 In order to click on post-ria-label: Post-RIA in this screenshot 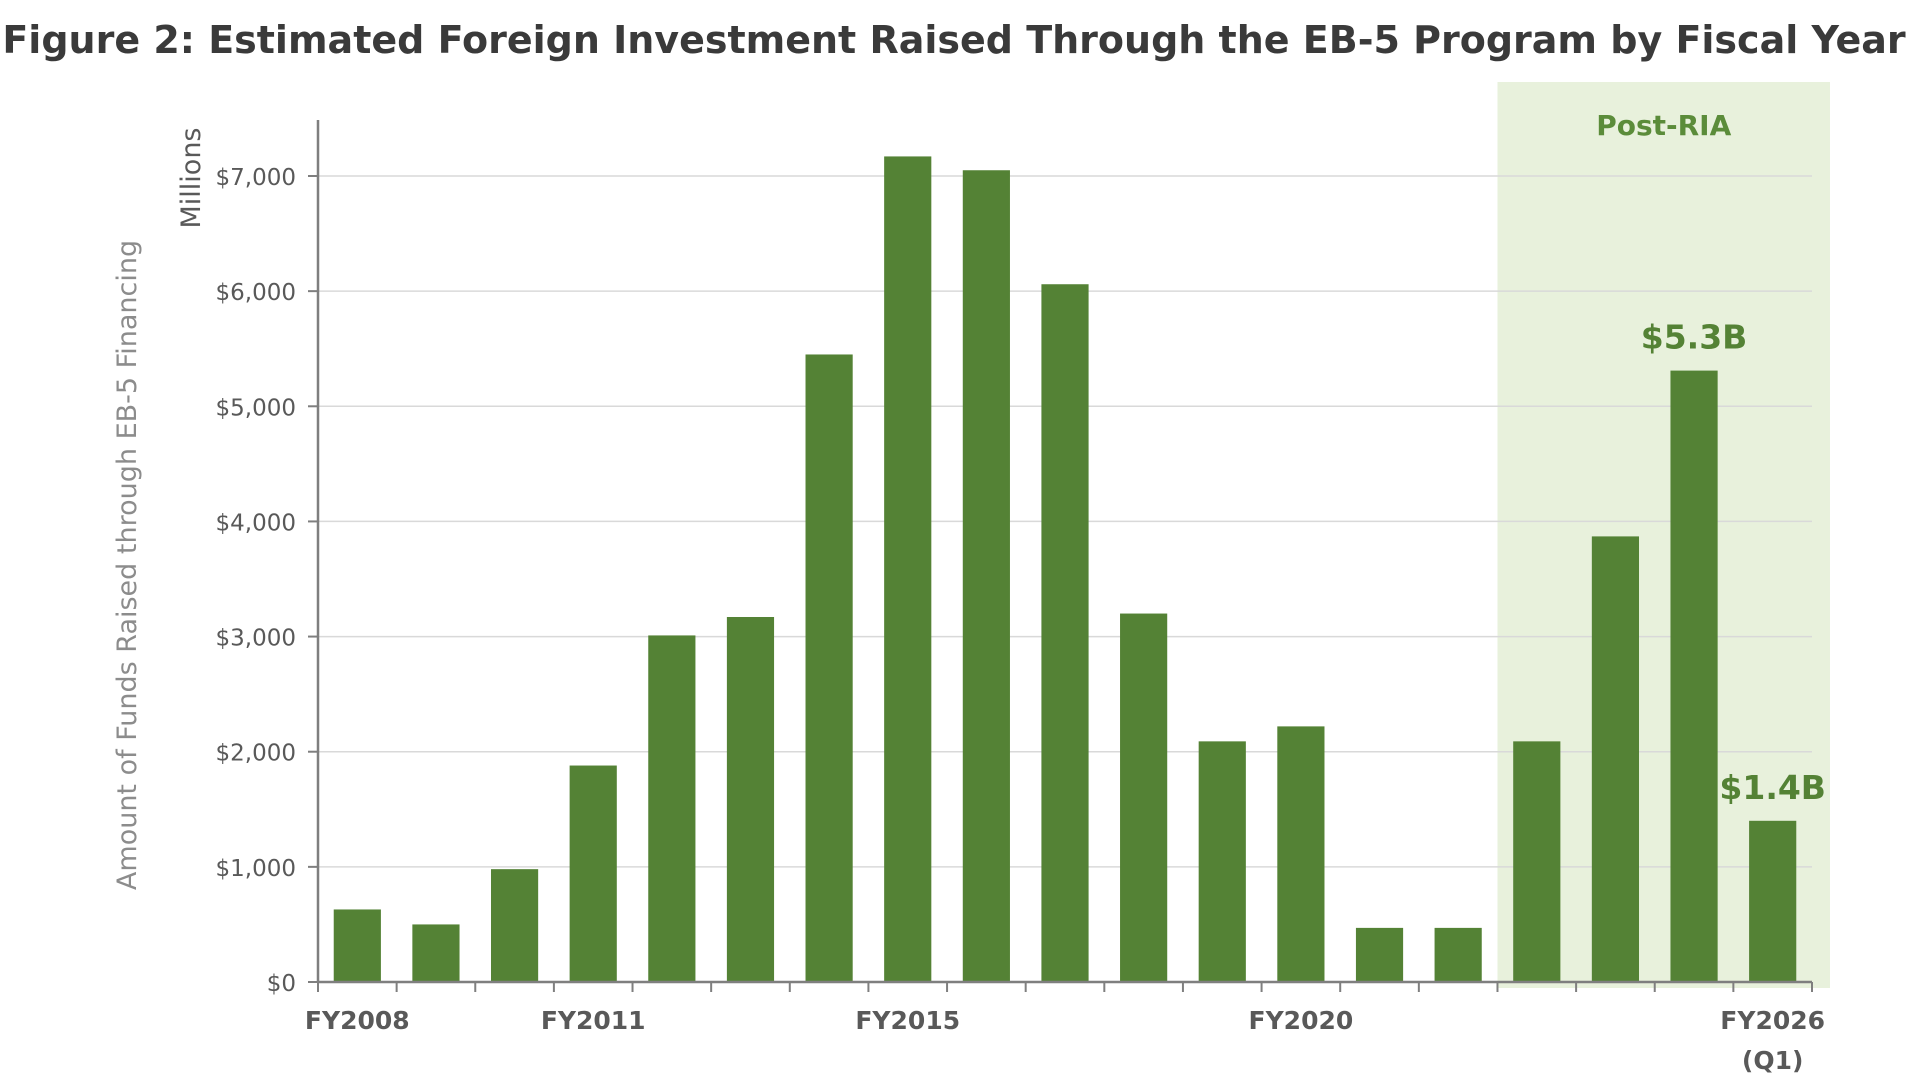, I will do `click(1663, 125)`.